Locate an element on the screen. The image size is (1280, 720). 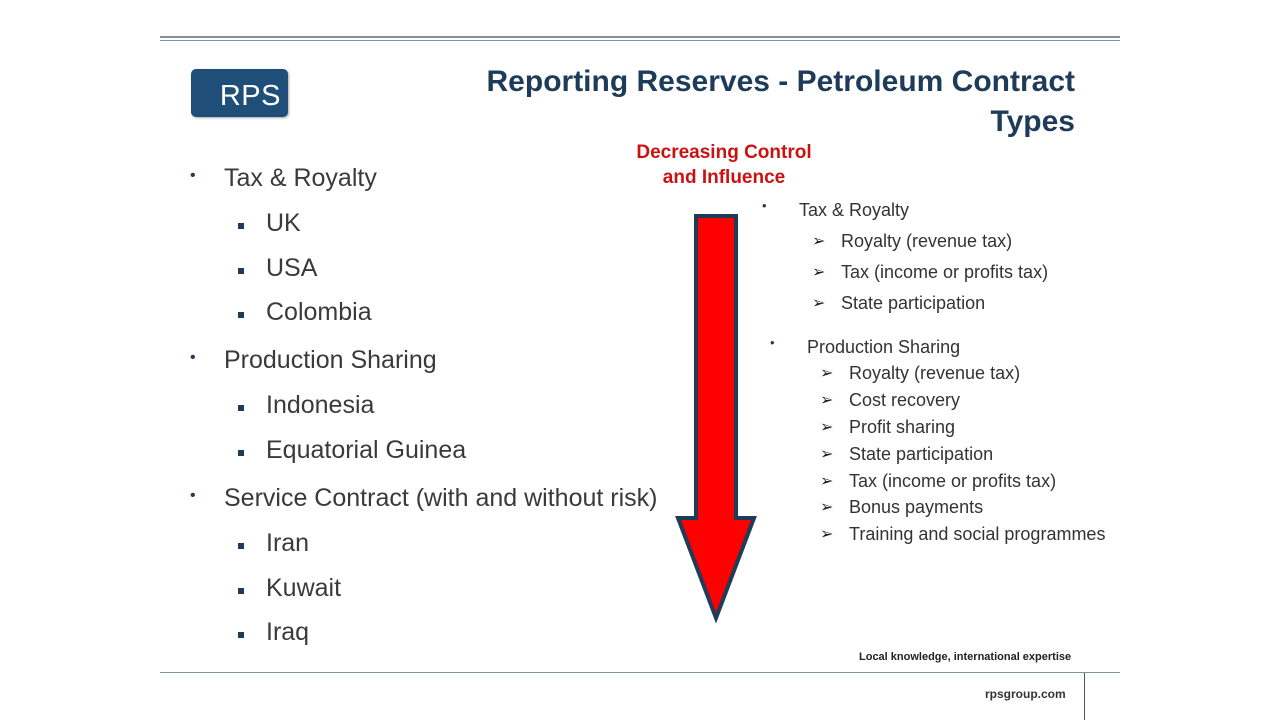
left-item-label: USA is located at coordinates (292, 268).